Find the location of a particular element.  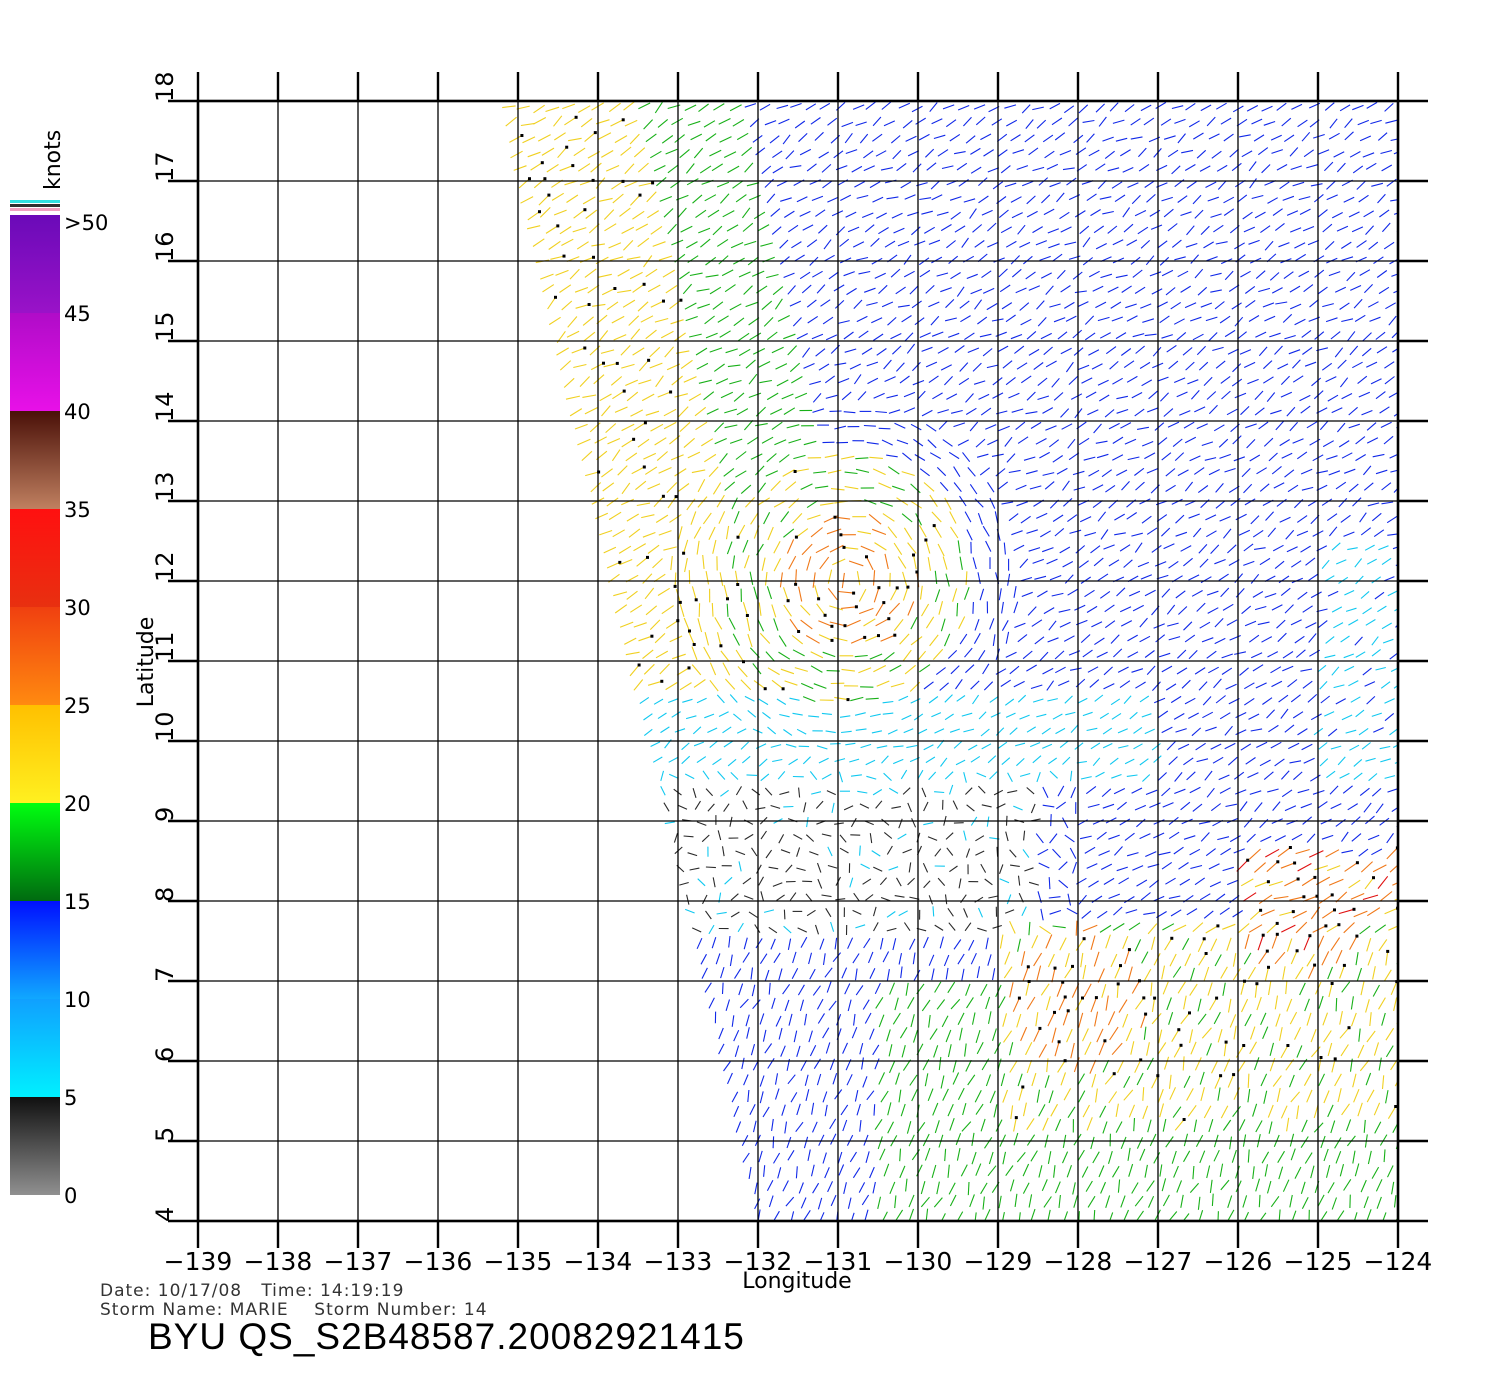

lat-tick-label: 8 is located at coordinates (165, 894).